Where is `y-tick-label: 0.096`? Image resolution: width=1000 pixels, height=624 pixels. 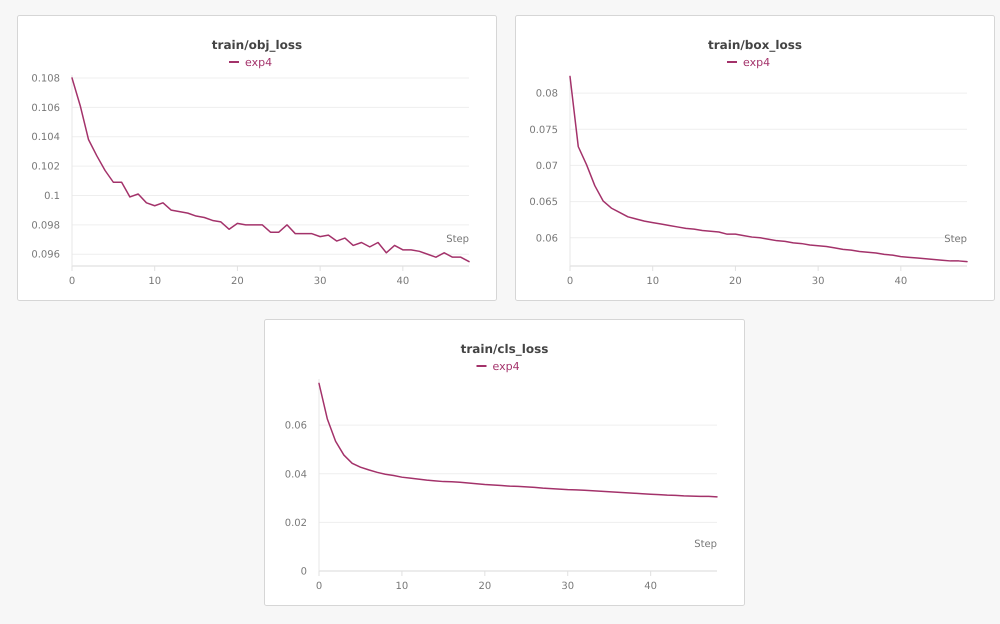 y-tick-label: 0.096 is located at coordinates (45, 255).